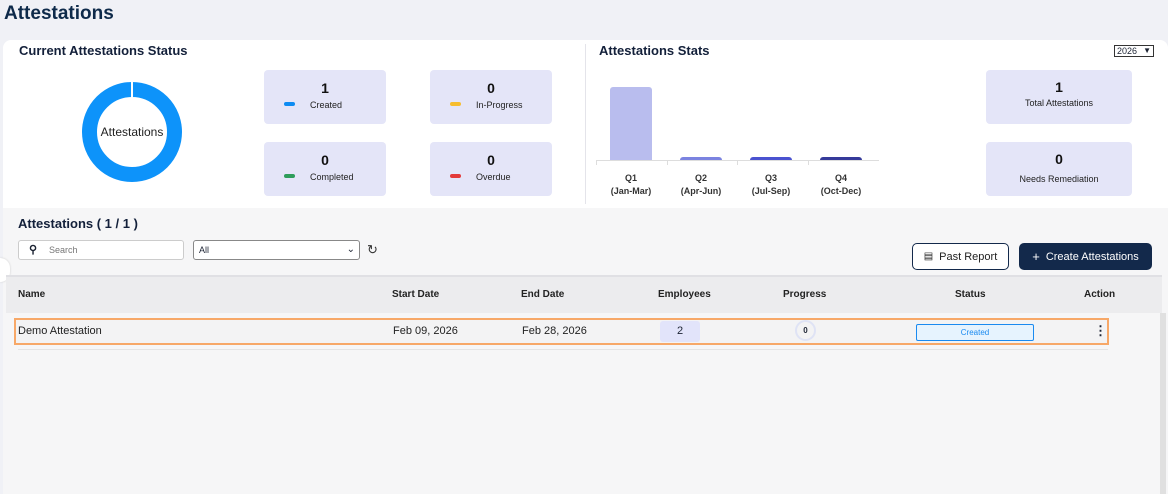 This screenshot has width=1168, height=494. Describe the element at coordinates (684, 294) in the screenshot. I see `col-employees: Employees` at that location.